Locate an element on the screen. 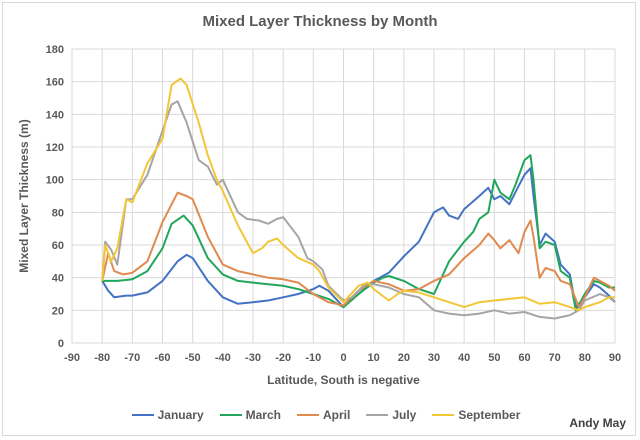 The height and width of the screenshot is (440, 640). x-tick-label: 90 is located at coordinates (615, 358).